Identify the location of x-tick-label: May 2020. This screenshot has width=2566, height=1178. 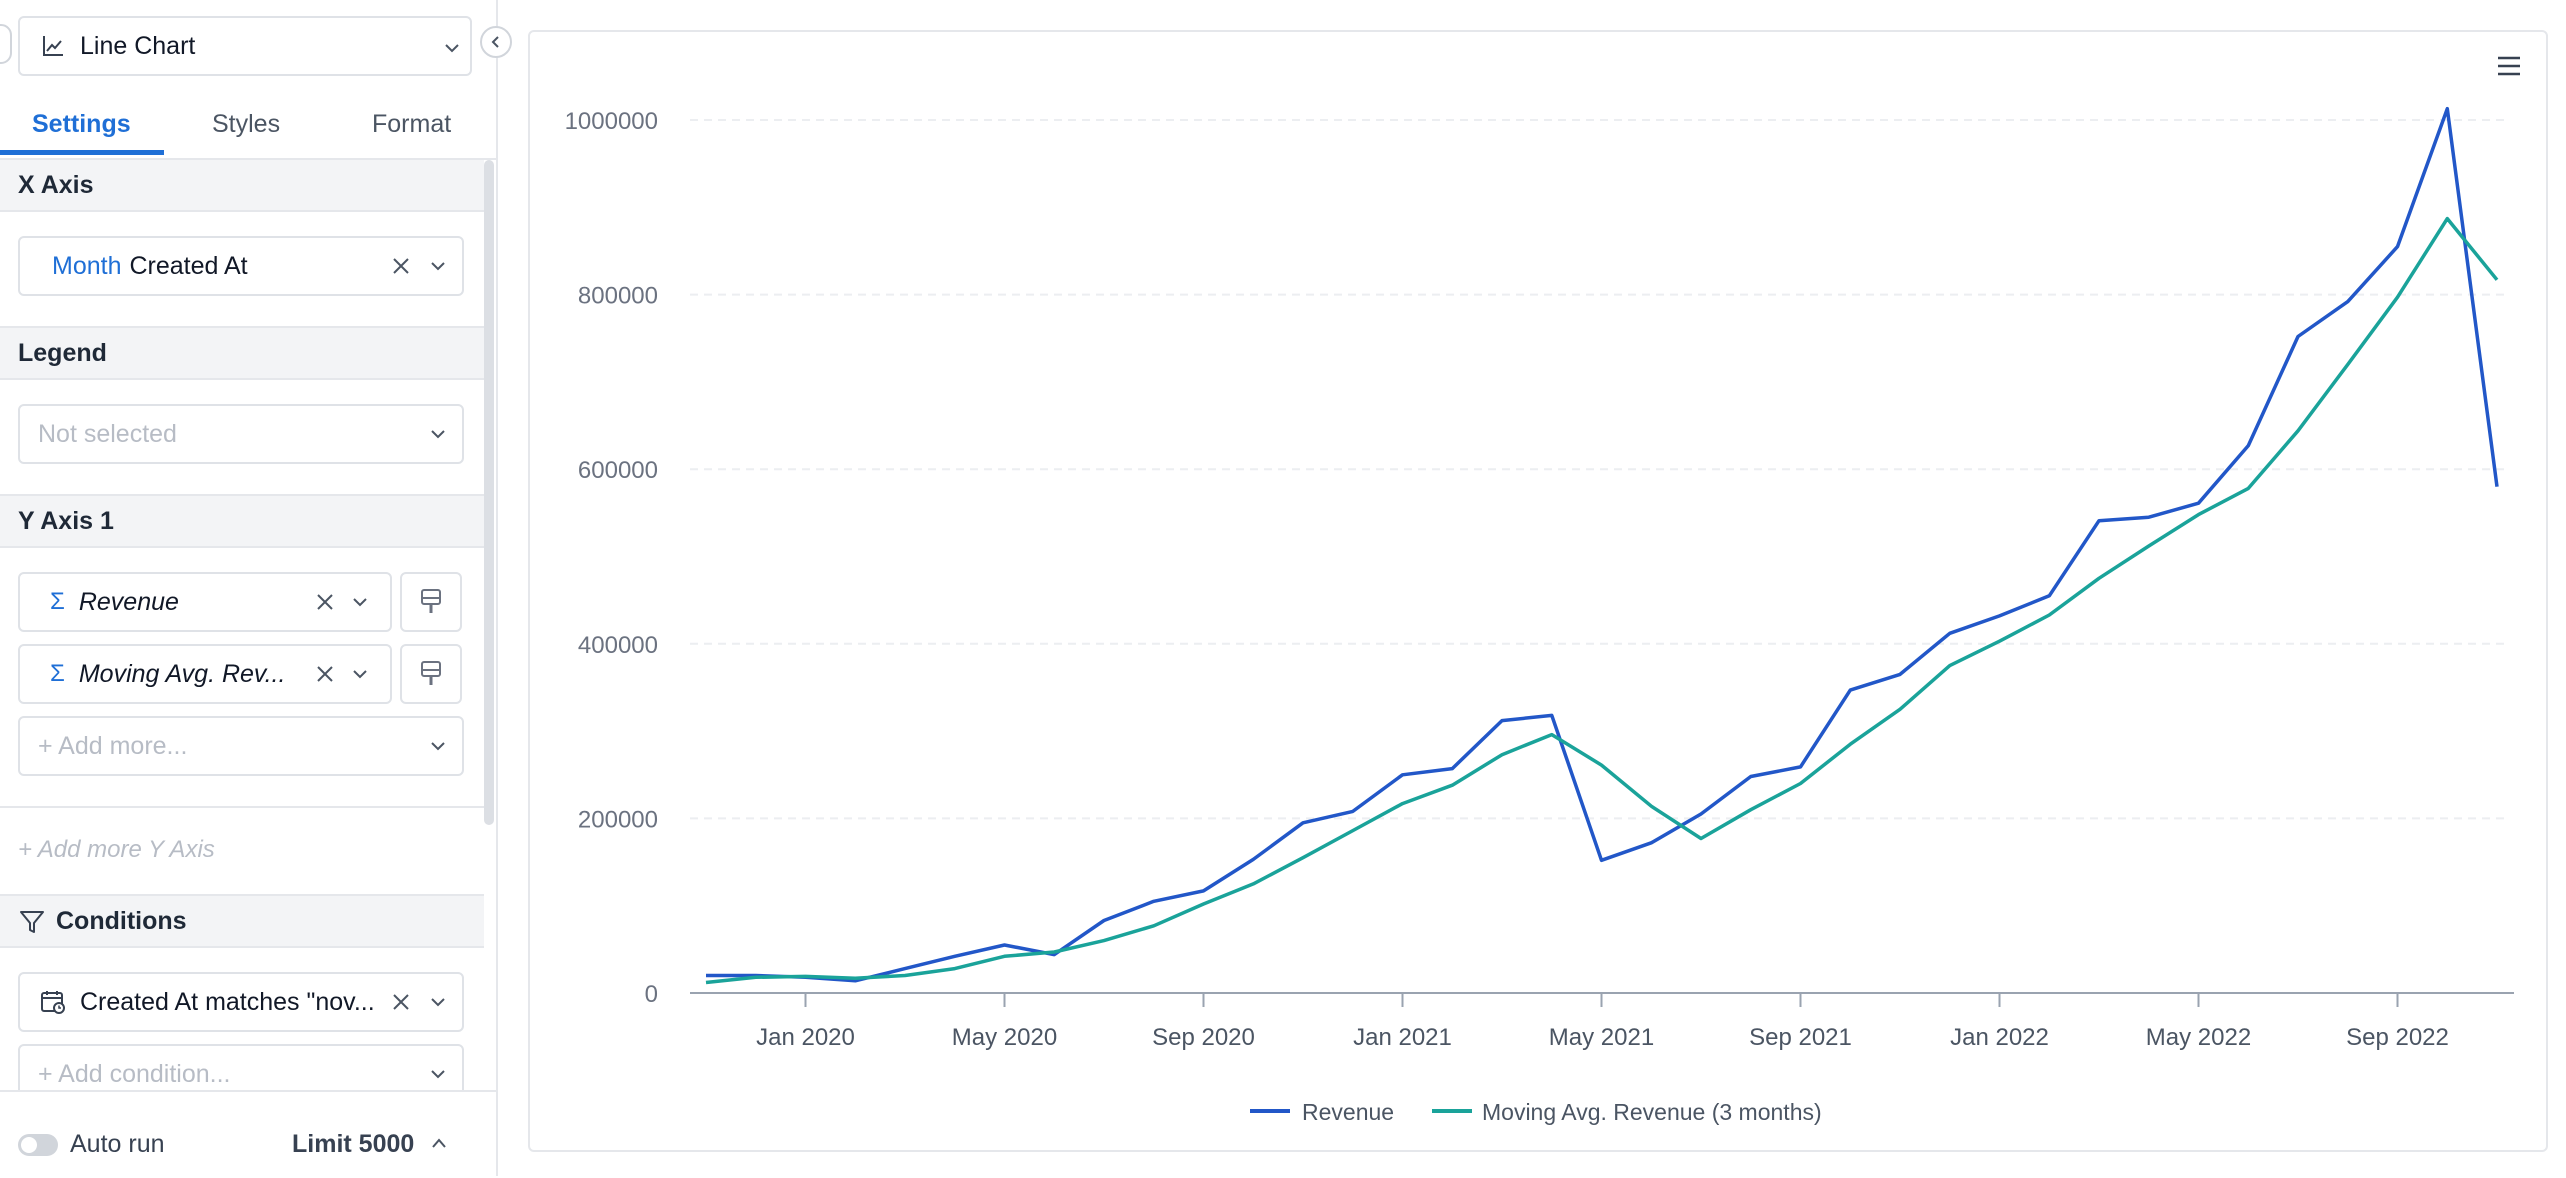
(1004, 1037).